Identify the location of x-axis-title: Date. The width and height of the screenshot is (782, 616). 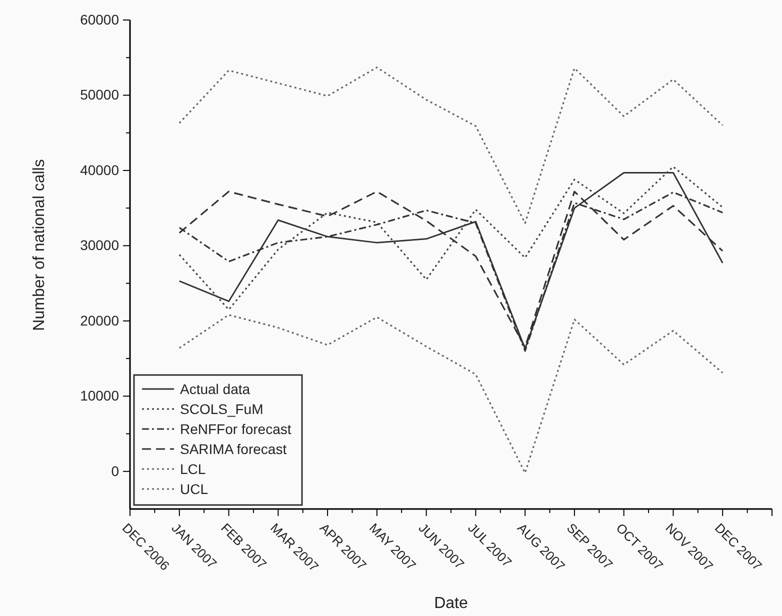
(451, 603).